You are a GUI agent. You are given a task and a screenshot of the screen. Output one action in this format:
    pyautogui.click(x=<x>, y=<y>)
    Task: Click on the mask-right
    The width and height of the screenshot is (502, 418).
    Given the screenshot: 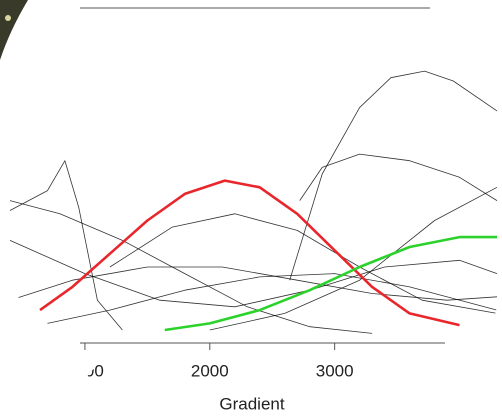 What is the action you would take?
    pyautogui.click(x=461, y=284)
    